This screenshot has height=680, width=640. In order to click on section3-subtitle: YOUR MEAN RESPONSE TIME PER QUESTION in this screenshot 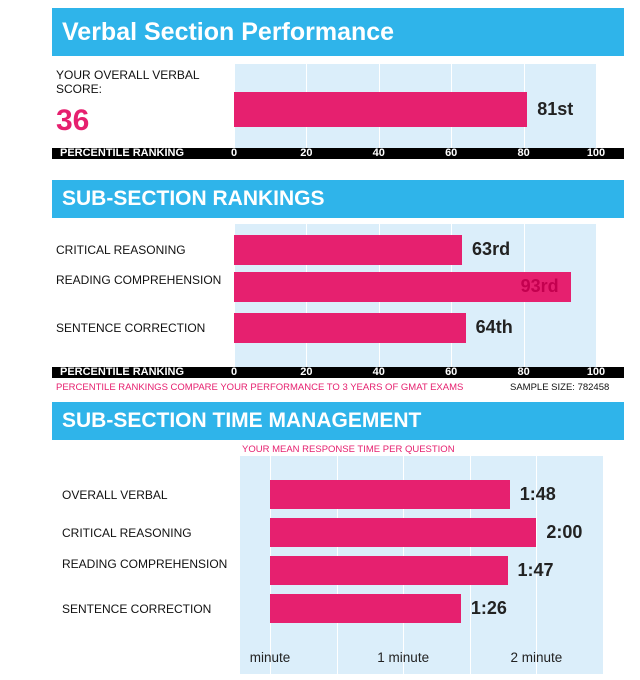, I will do `click(348, 449)`.